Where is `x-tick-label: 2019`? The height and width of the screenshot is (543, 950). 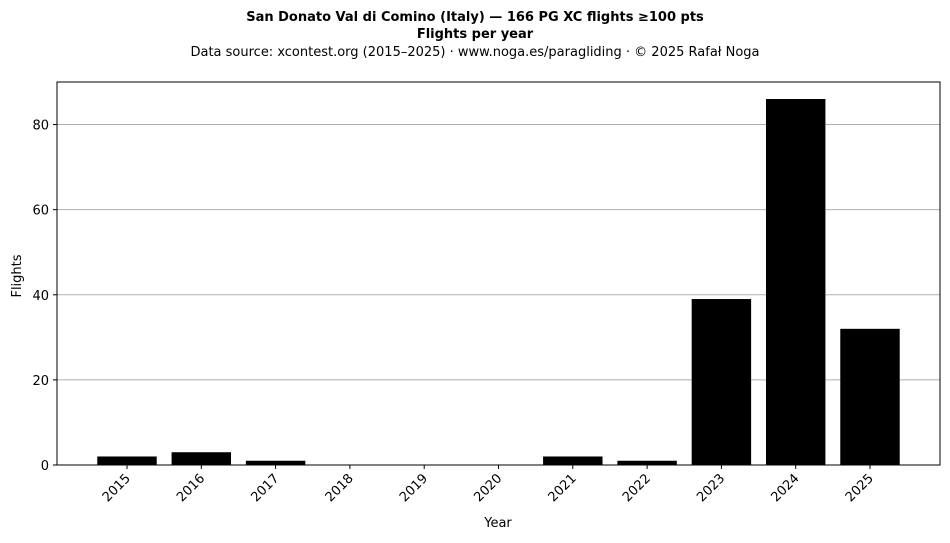 x-tick-label: 2019 is located at coordinates (414, 488).